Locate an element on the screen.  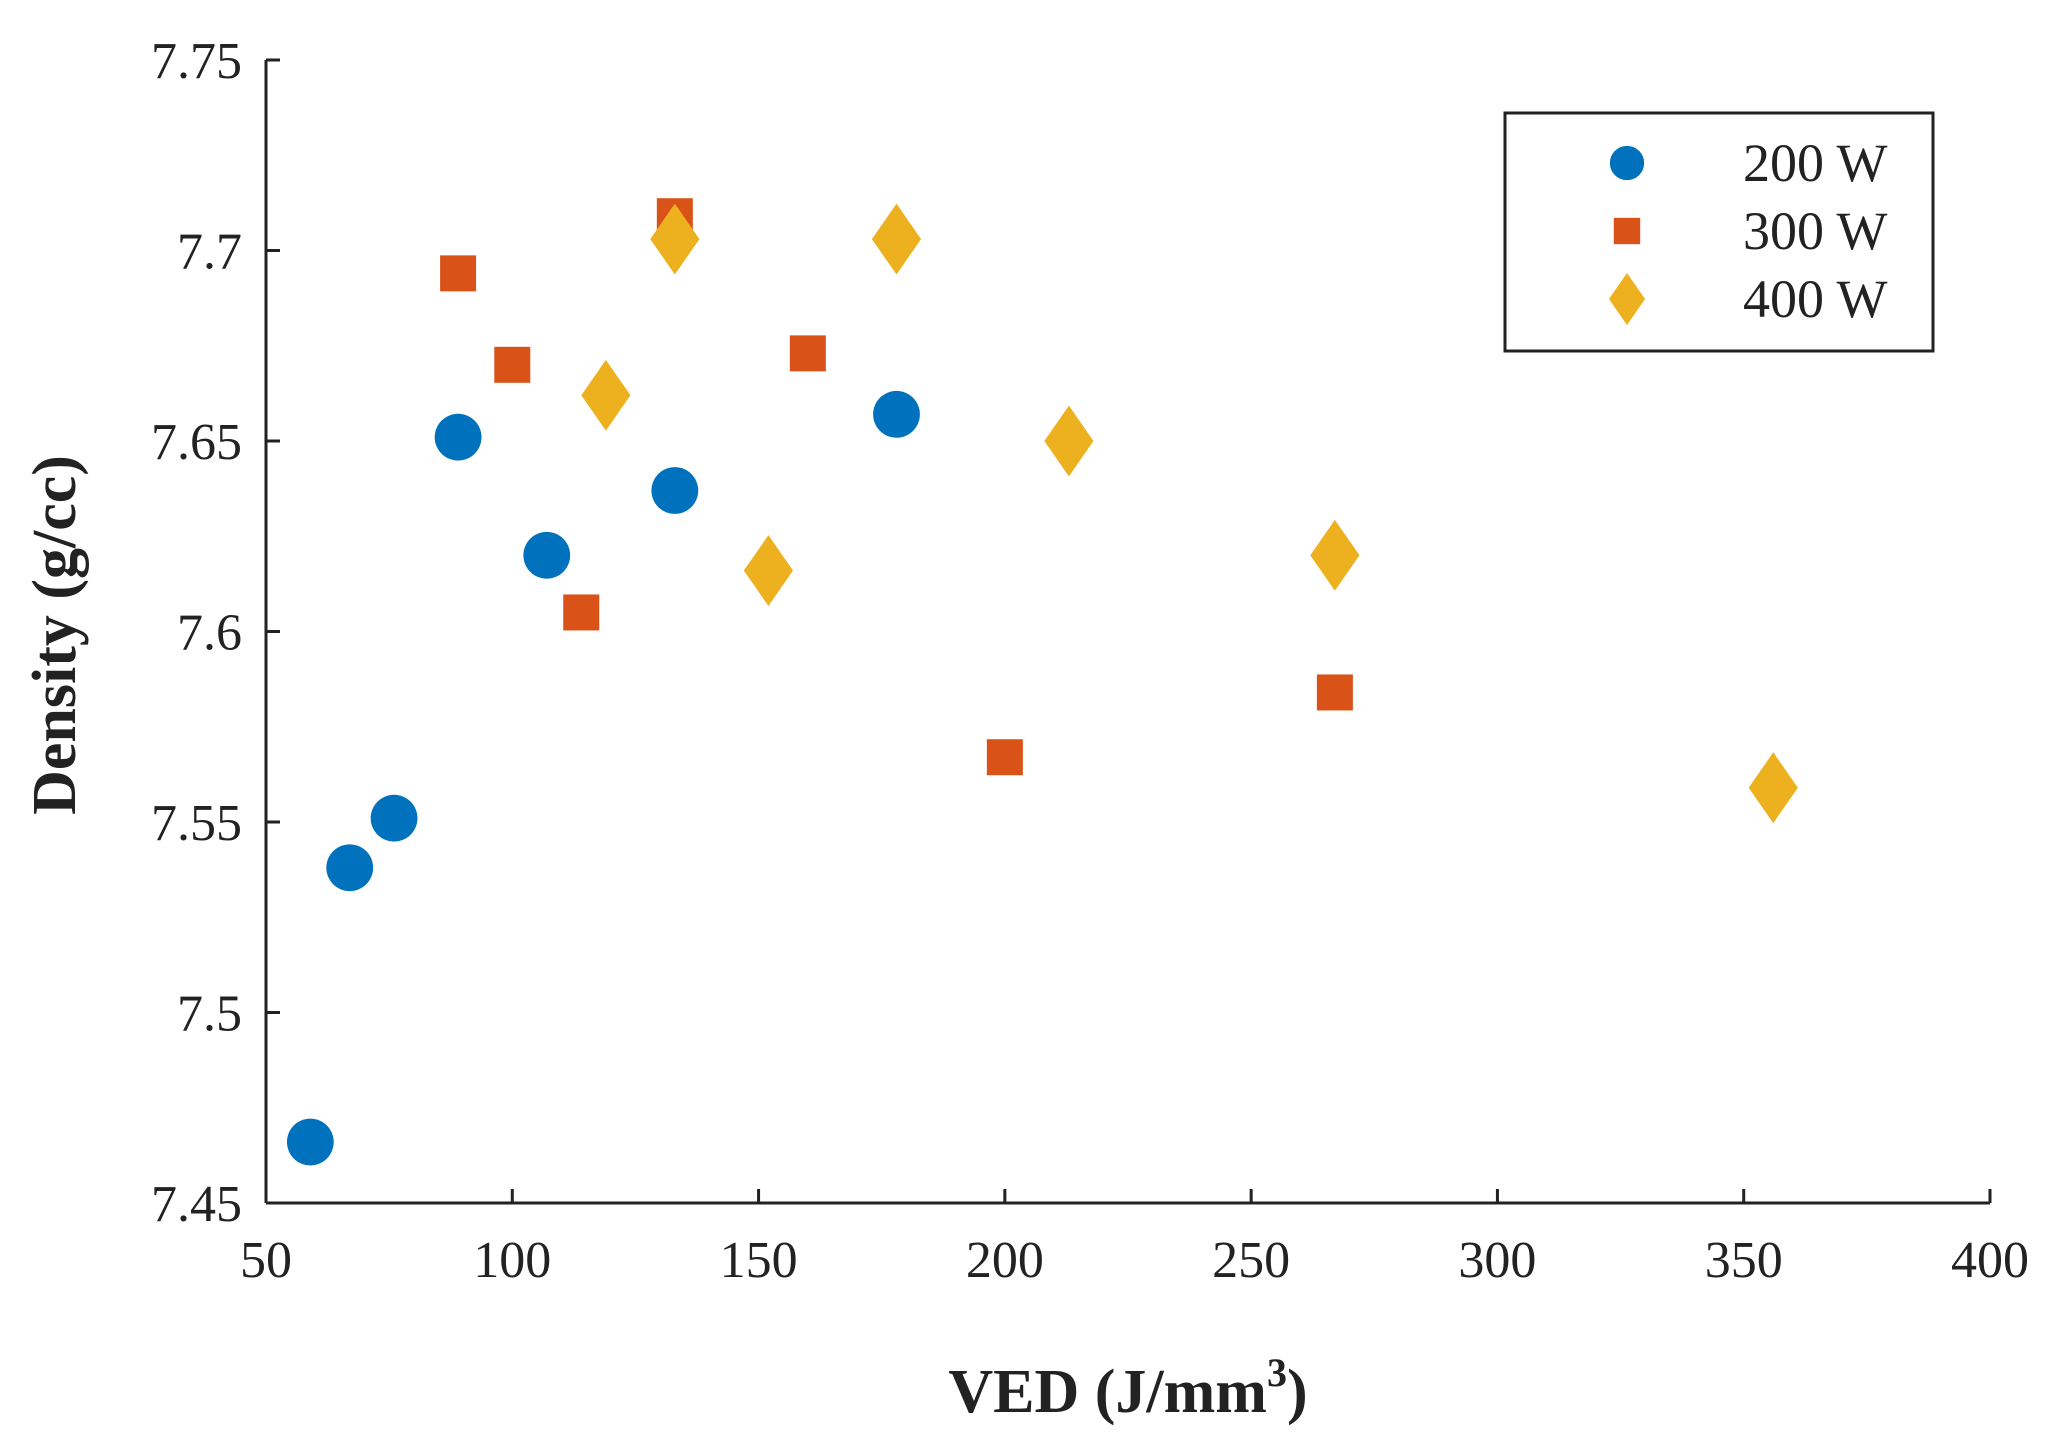
legend-box is located at coordinates (1719, 232).